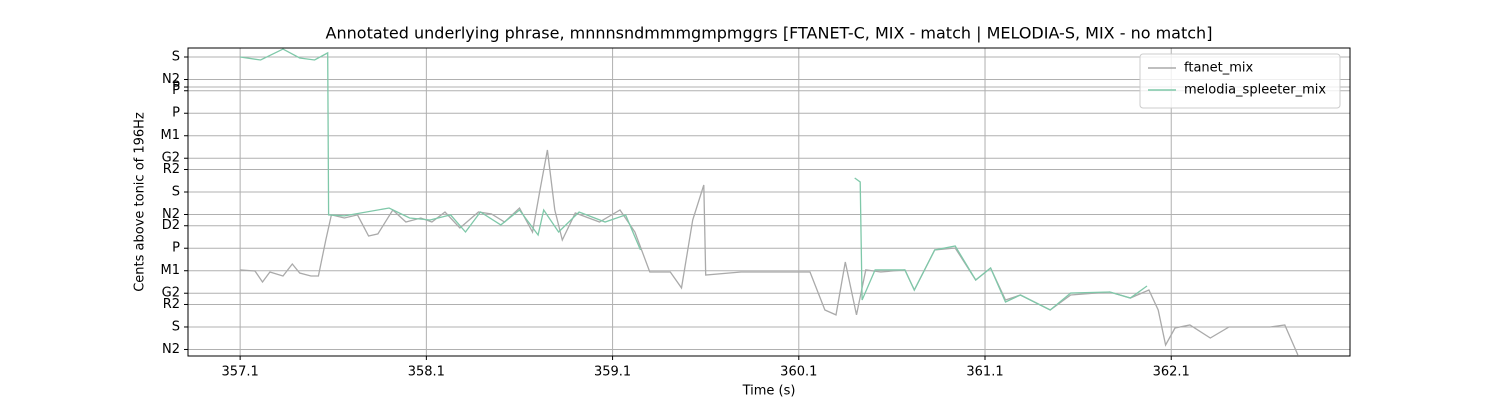  Describe the element at coordinates (1171, 372) in the screenshot. I see `x-tick-label: 362.1` at that location.